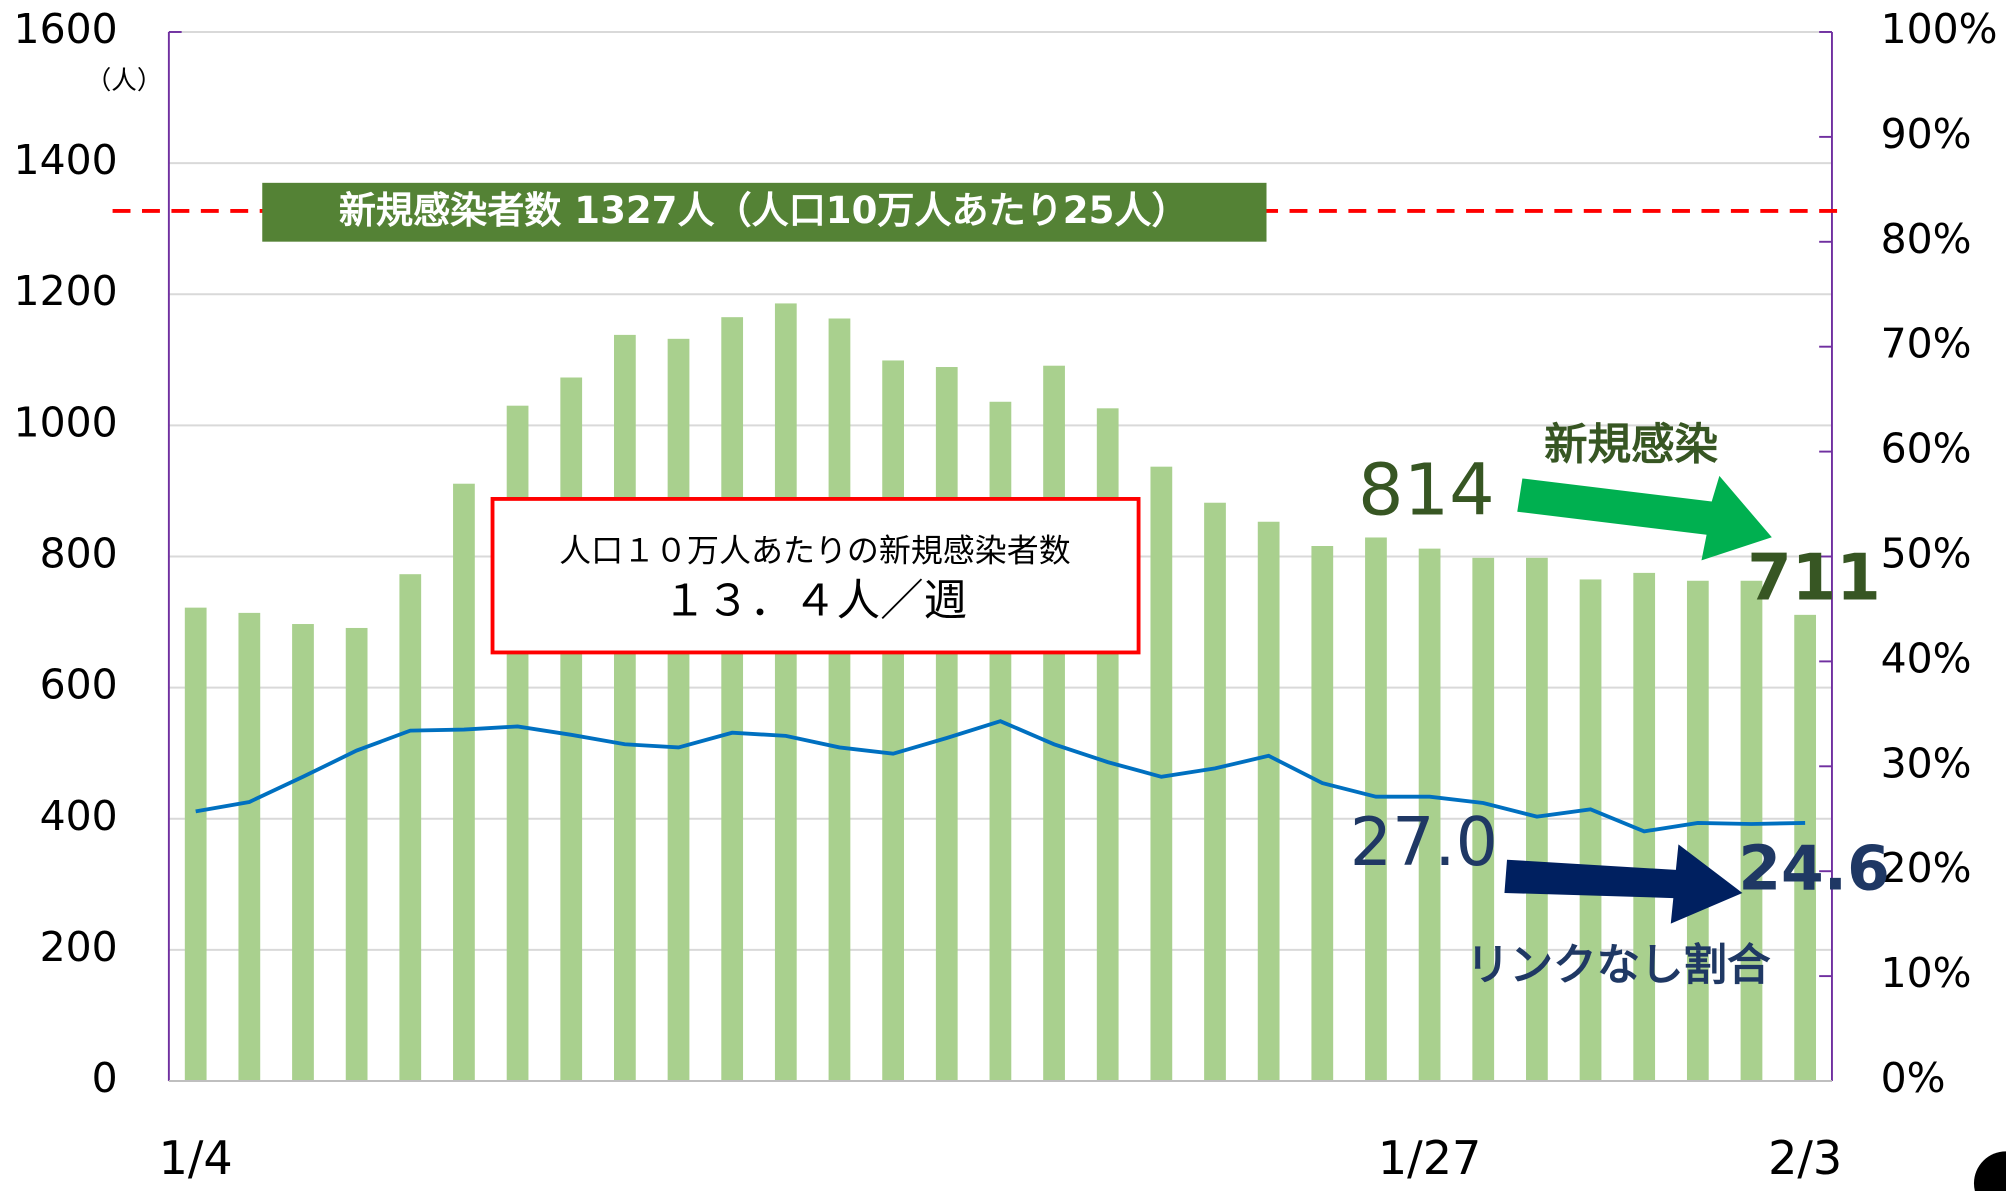  What do you see at coordinates (79, 685) in the screenshot?
I see `y-tick-label: 600` at bounding box center [79, 685].